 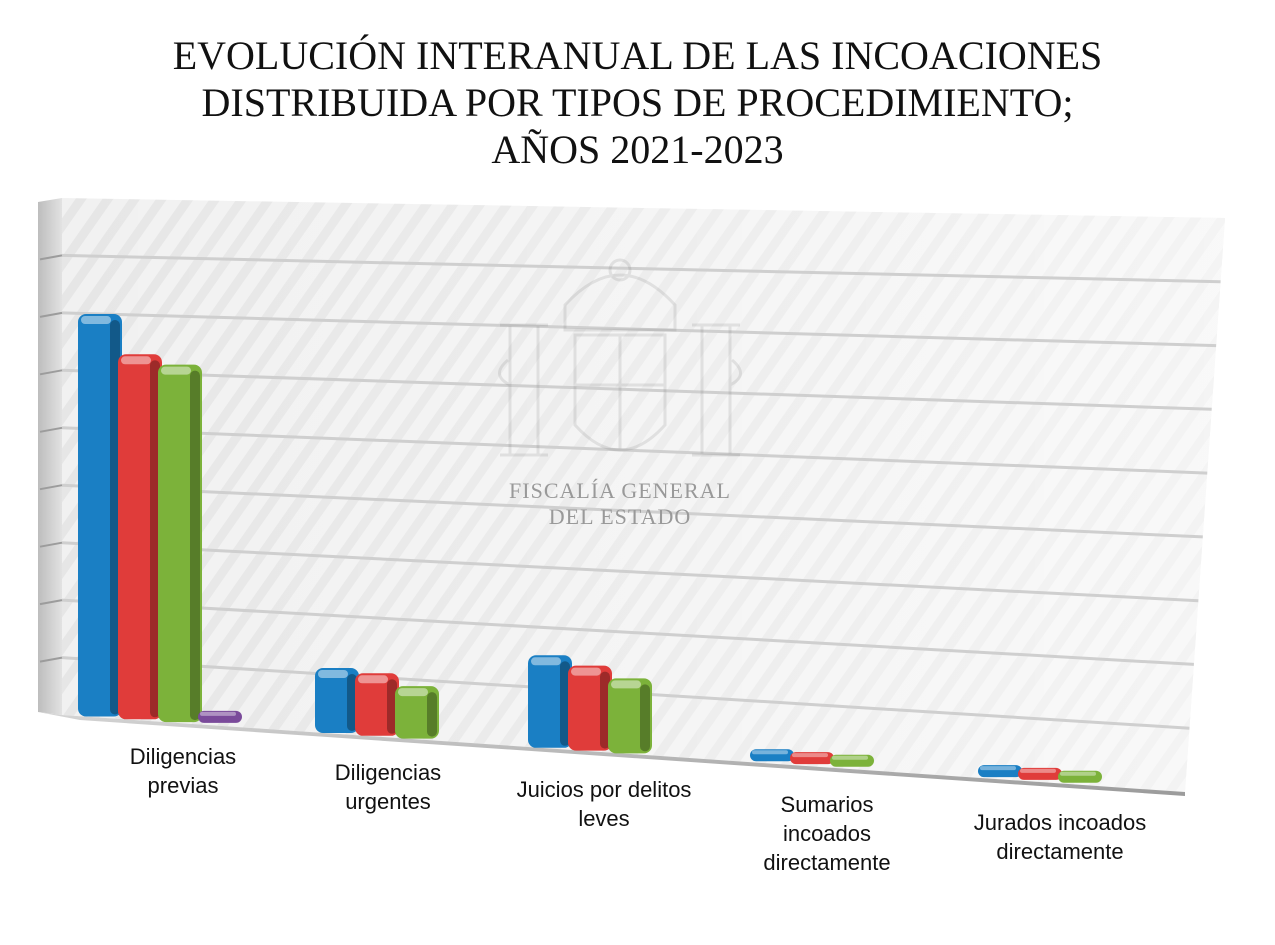 What do you see at coordinates (183, 771) in the screenshot?
I see `x-tick-label: Diligencias previas` at bounding box center [183, 771].